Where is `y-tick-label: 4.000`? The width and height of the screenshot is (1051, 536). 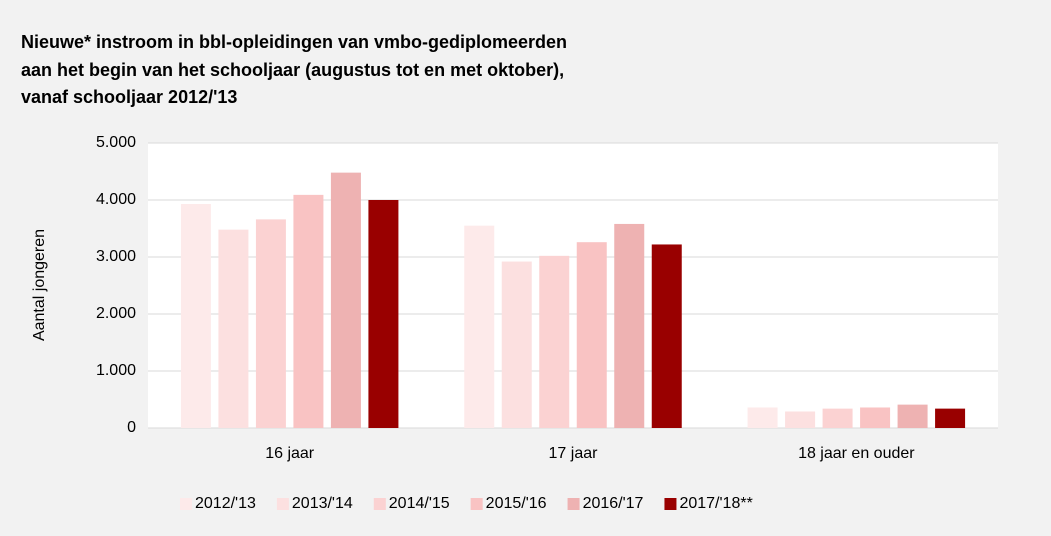 y-tick-label: 4.000 is located at coordinates (116, 199).